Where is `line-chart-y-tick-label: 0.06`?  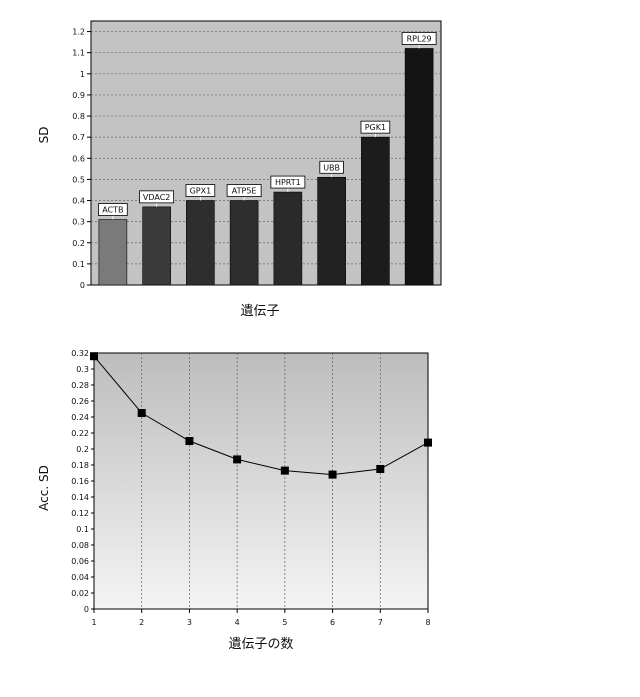 line-chart-y-tick-label: 0.06 is located at coordinates (80, 561).